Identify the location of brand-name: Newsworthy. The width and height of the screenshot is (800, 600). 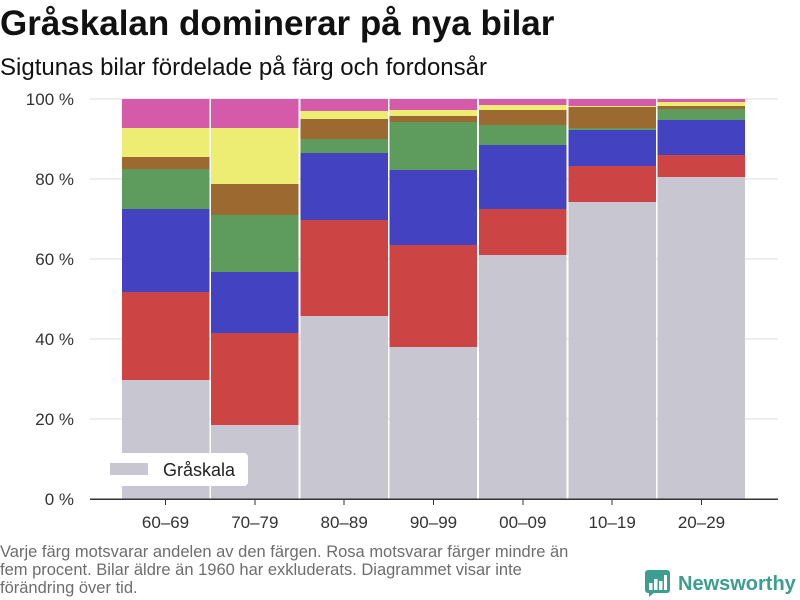
(737, 583).